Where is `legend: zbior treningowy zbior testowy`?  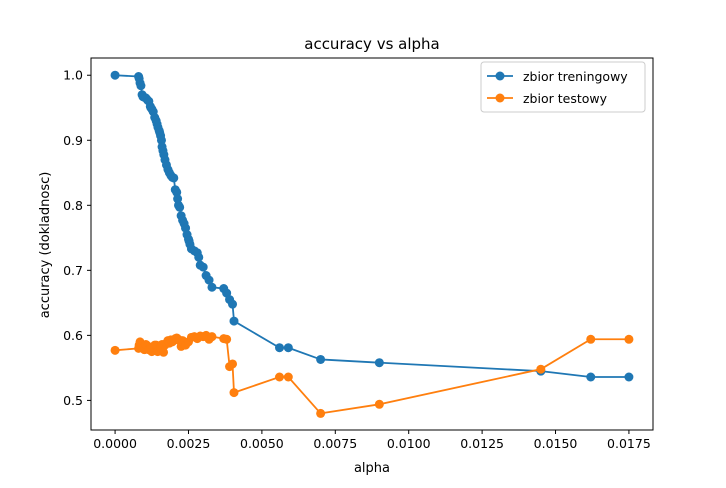 legend: zbior treningowy zbior testowy is located at coordinates (563, 87).